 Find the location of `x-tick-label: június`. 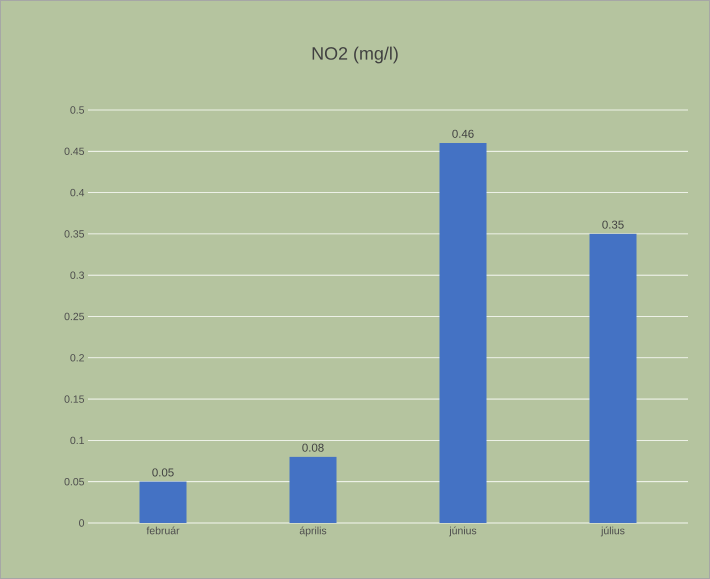

x-tick-label: június is located at coordinates (462, 531).